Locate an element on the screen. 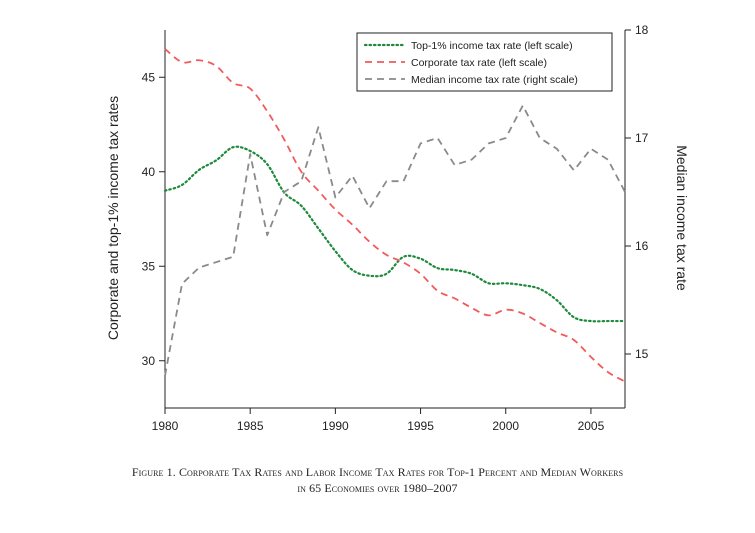 This screenshot has height=533, width=755. legend-label: Median income tax rate (right scale) is located at coordinates (494, 80).